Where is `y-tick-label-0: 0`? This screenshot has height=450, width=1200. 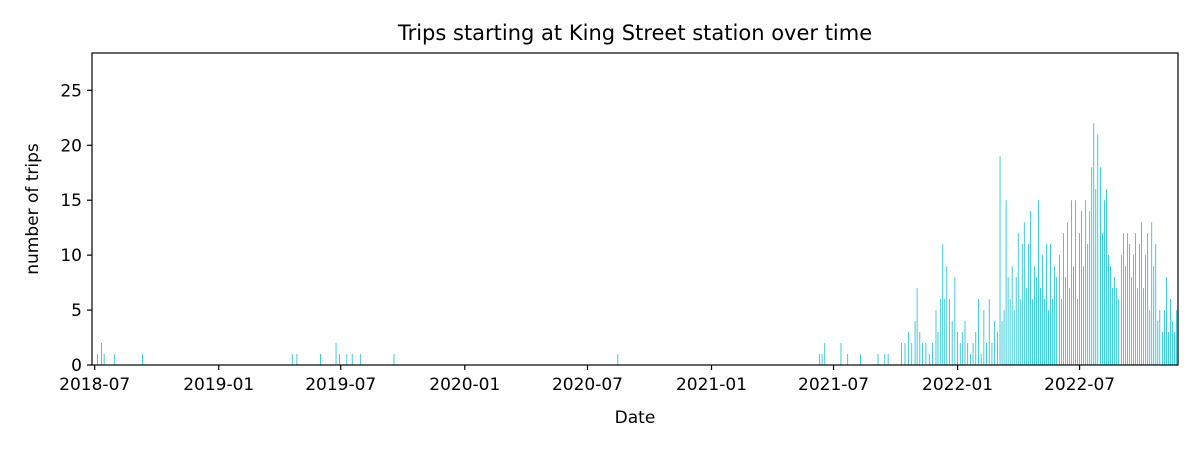 y-tick-label-0: 0 is located at coordinates (76, 366).